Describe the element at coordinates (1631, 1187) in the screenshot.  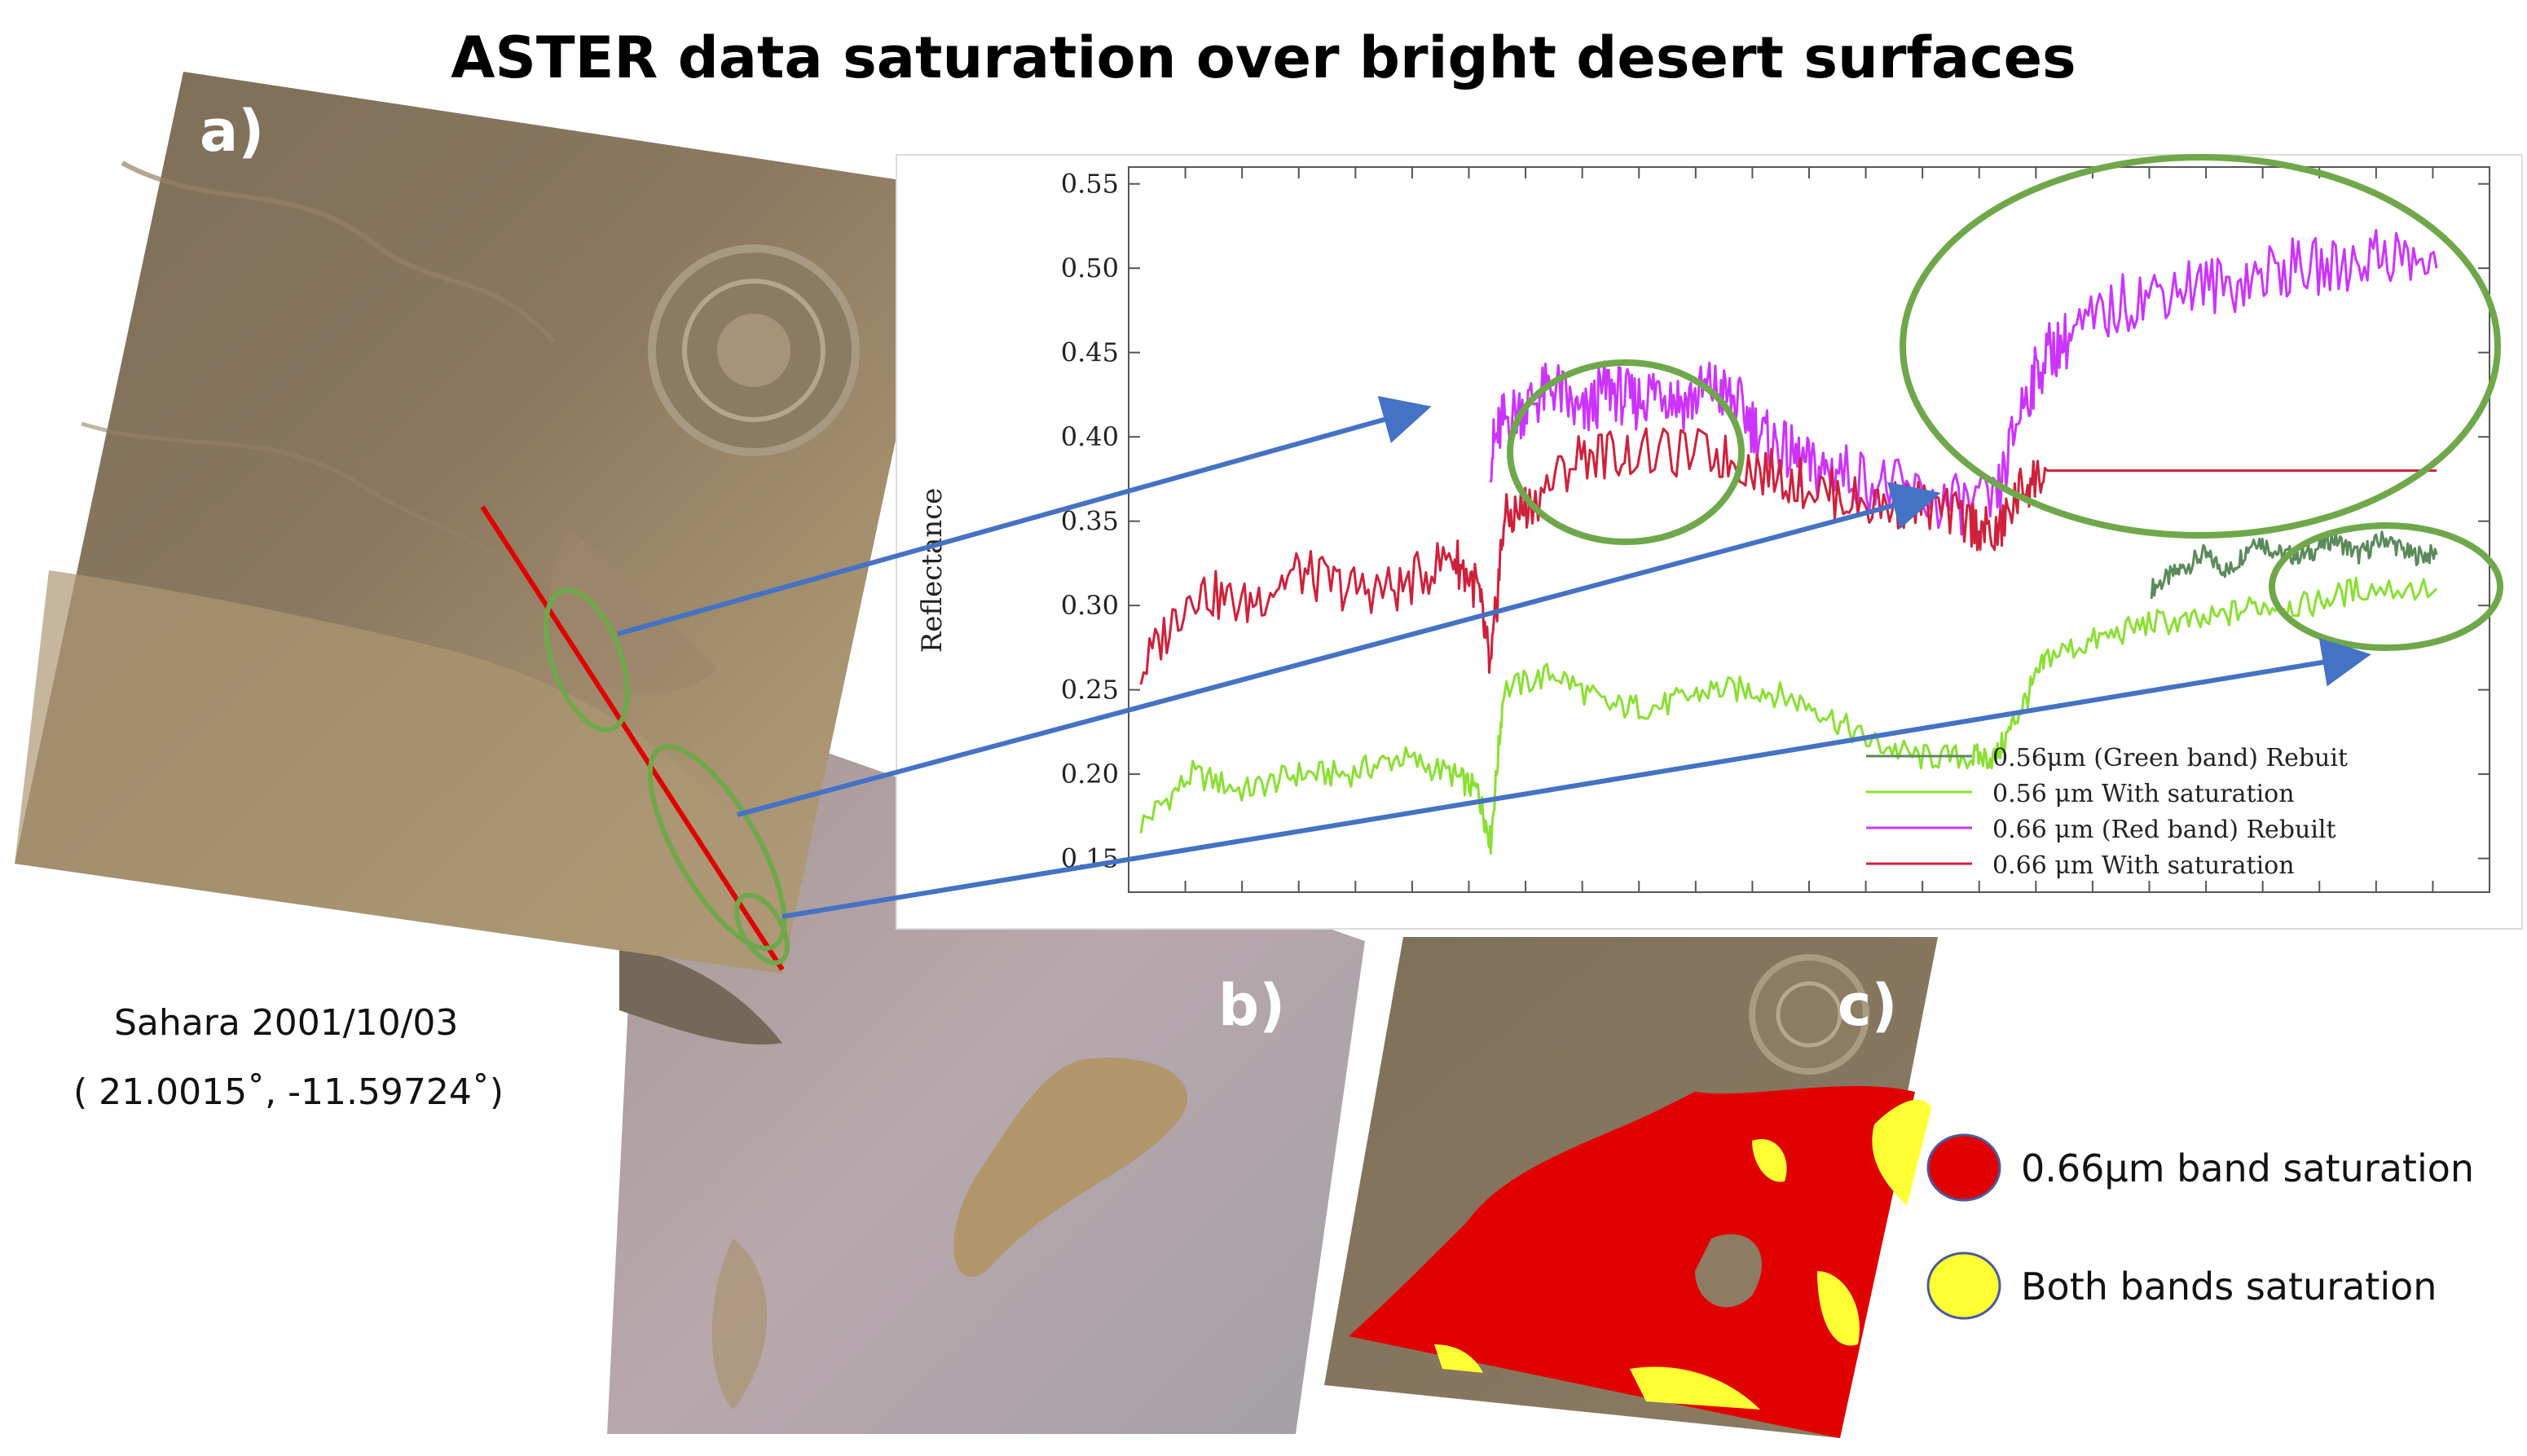
I see `panel-c-image` at that location.